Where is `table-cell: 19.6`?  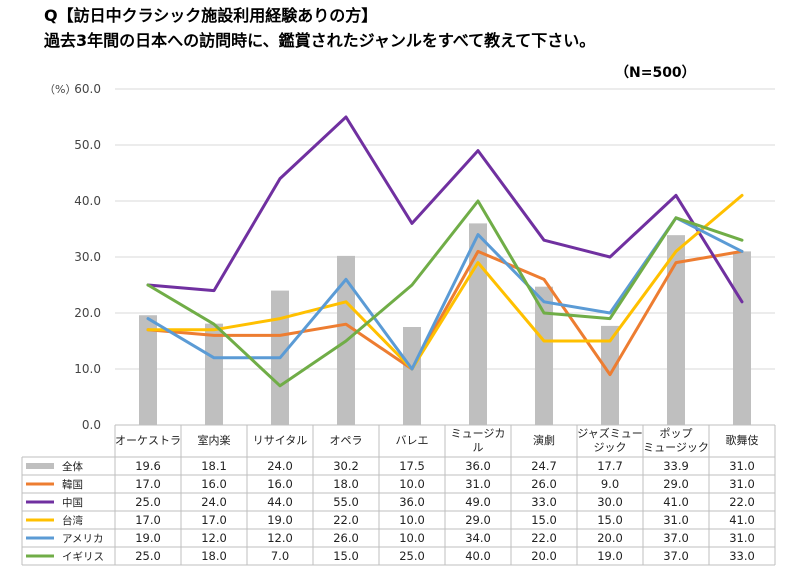
table-cell: 19.6 is located at coordinates (148, 466).